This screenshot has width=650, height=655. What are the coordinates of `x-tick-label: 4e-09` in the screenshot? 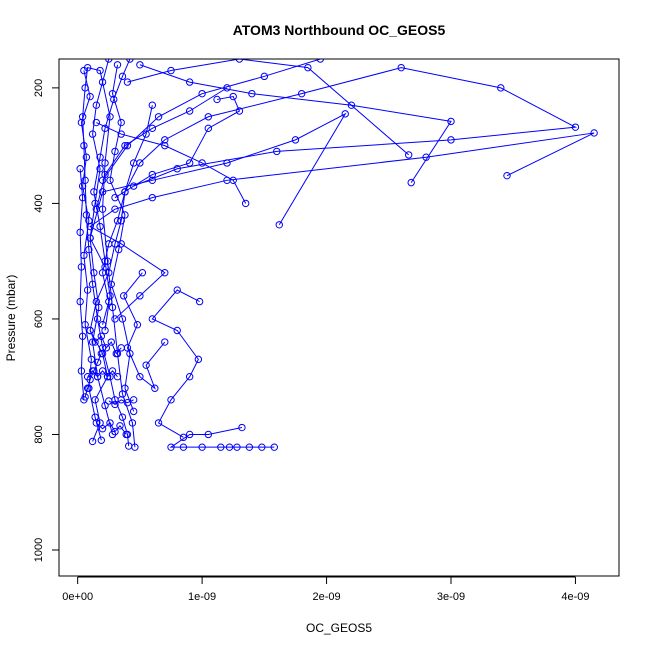 It's located at (575, 597).